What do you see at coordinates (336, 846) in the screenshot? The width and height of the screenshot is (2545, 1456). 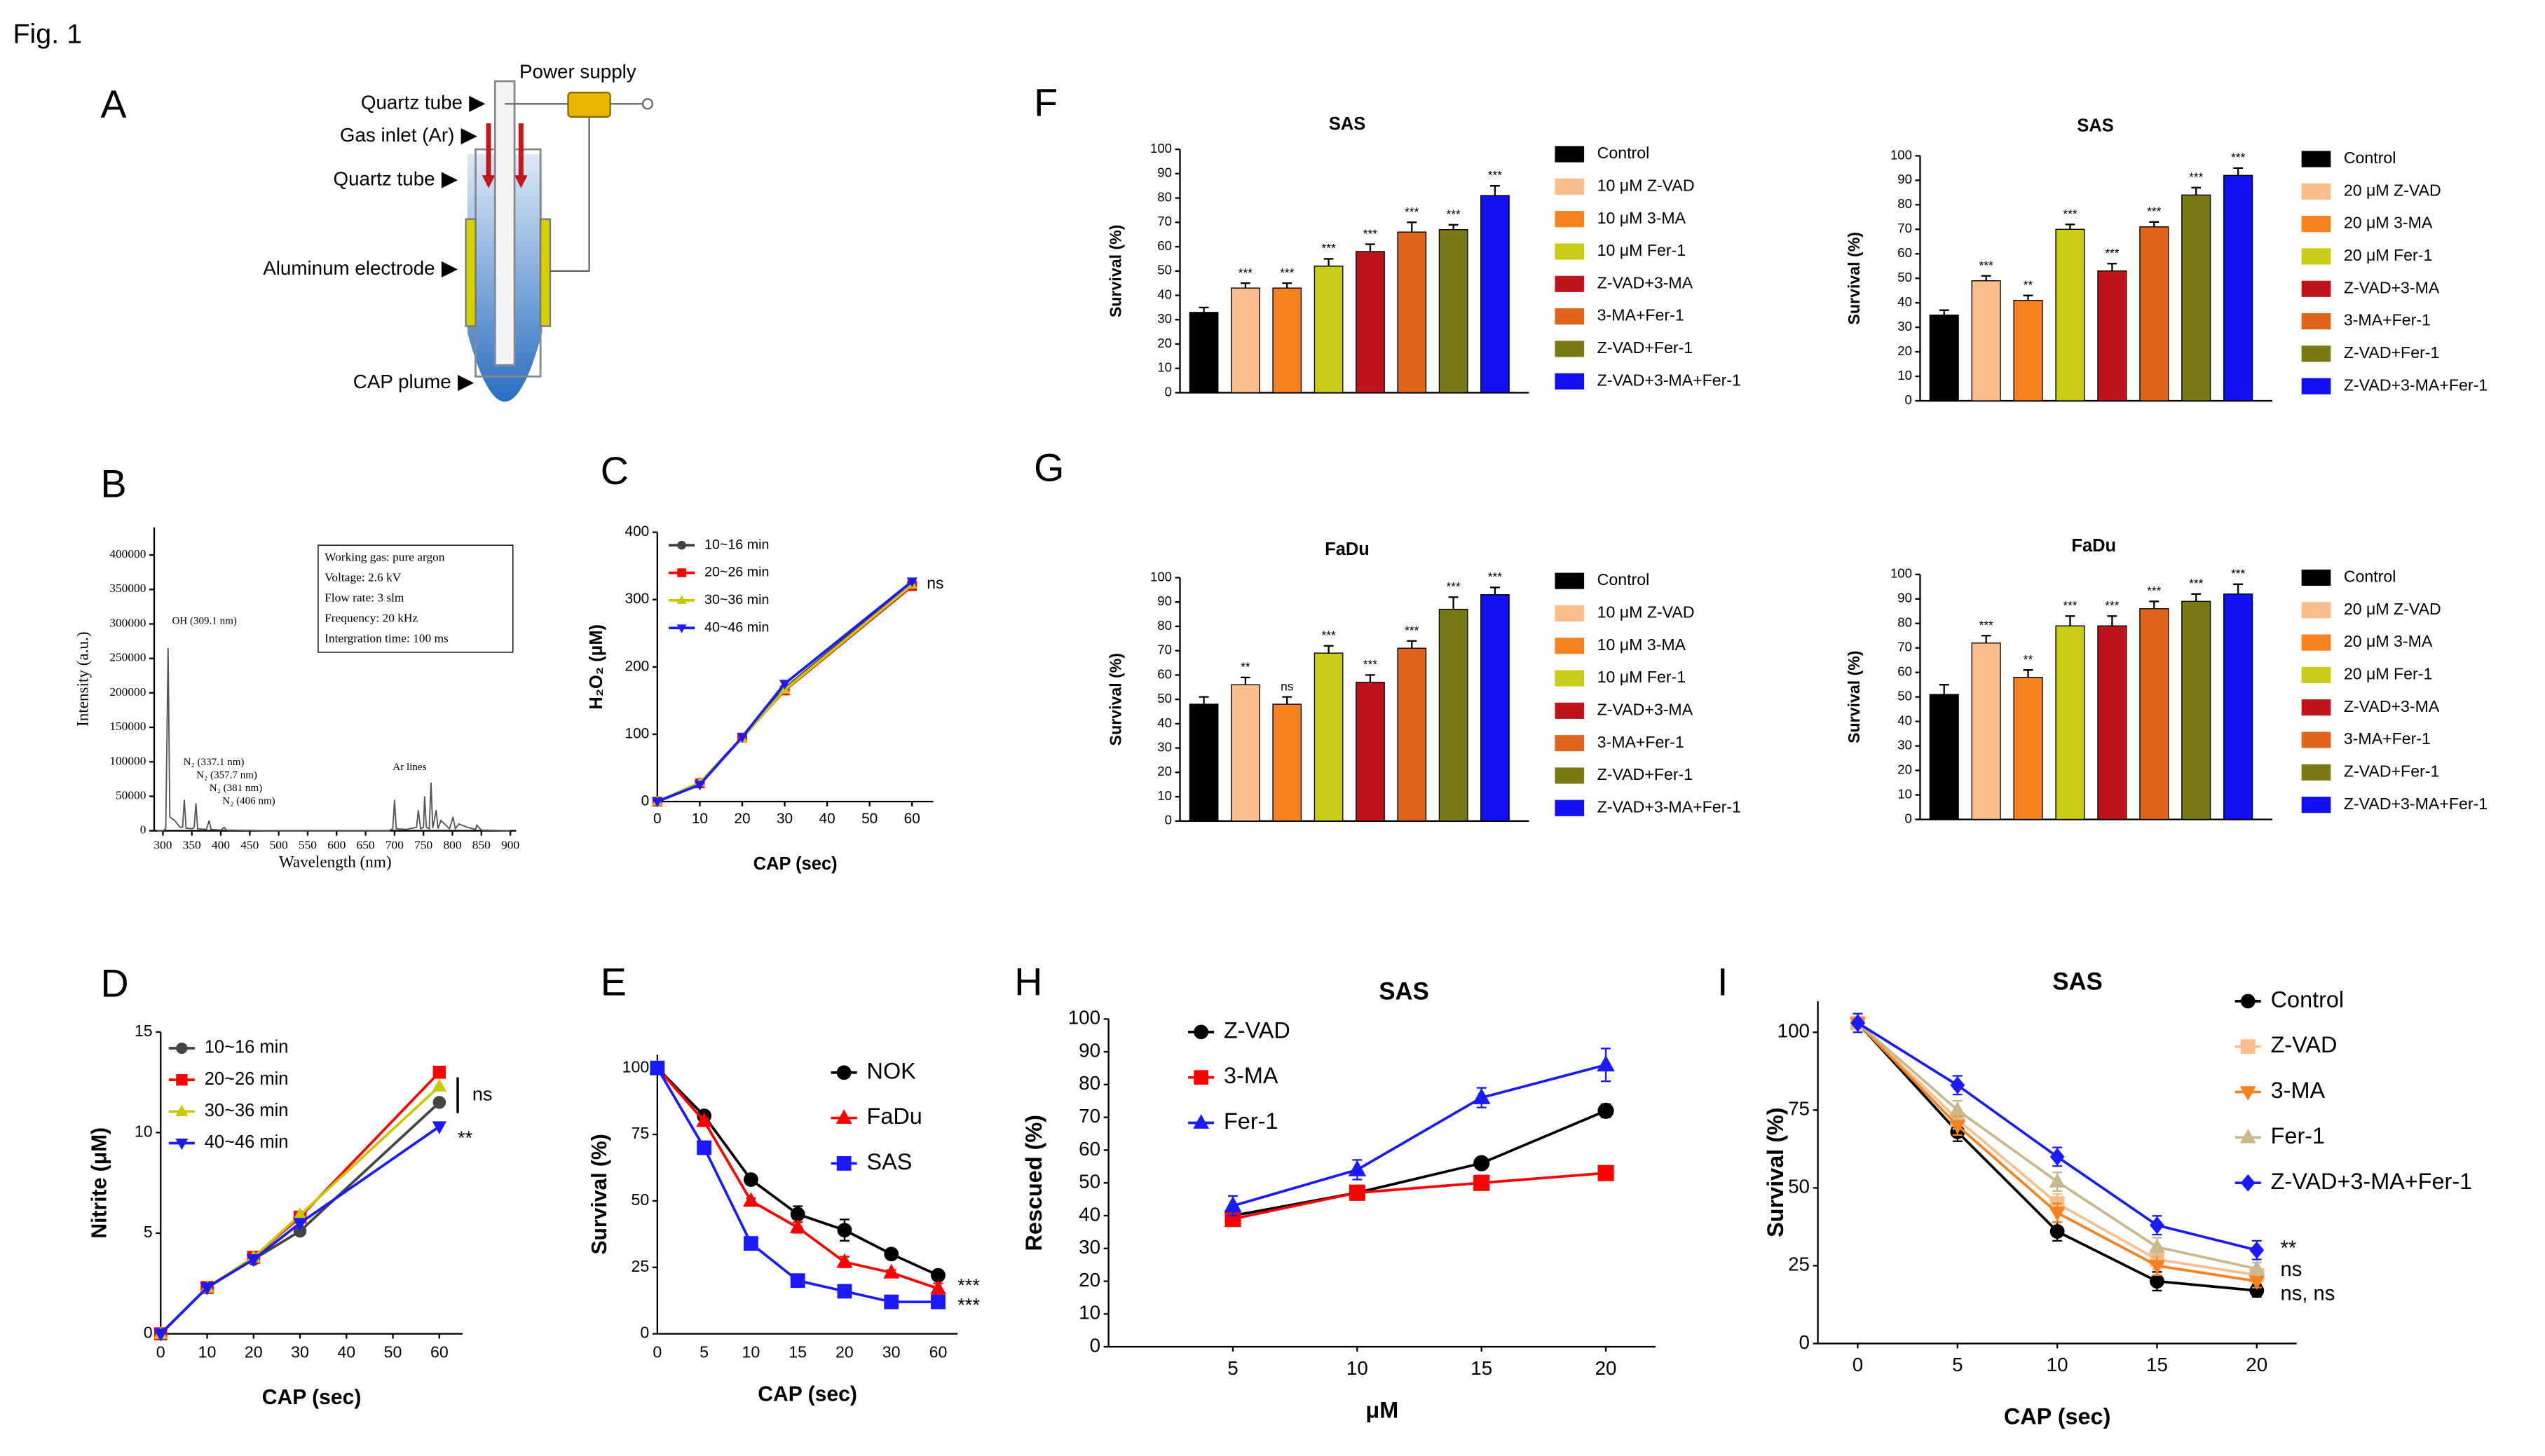 I see `x-tick-label: 600` at bounding box center [336, 846].